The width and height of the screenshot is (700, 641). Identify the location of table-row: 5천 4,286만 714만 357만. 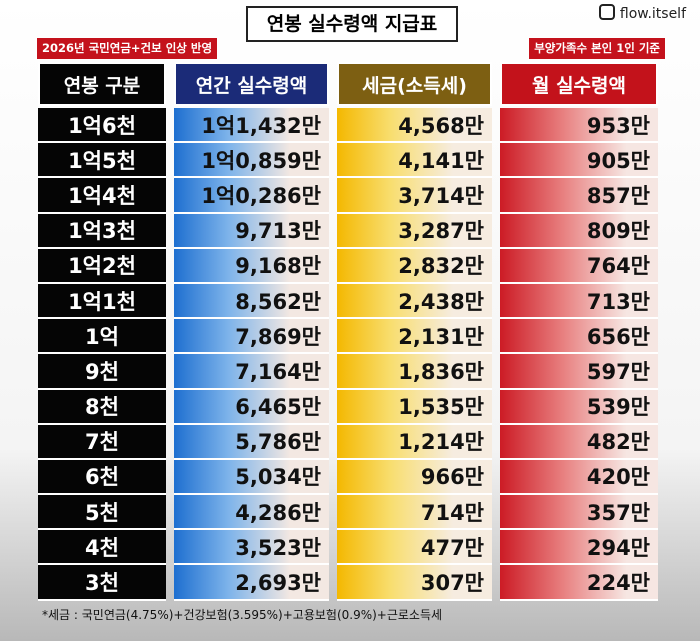
(353, 513).